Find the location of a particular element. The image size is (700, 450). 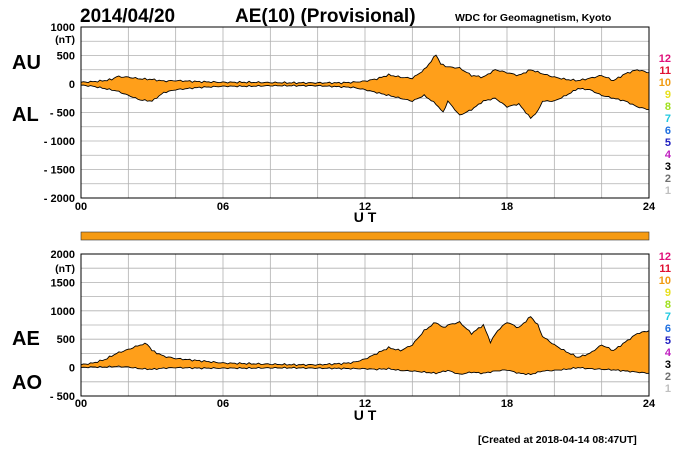

y-tick-label: - 1500 is located at coordinates (59, 171).